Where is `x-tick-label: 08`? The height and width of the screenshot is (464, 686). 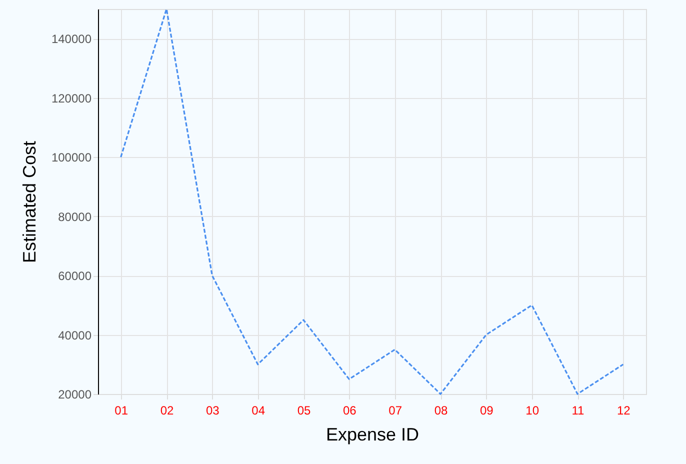 x-tick-label: 08 is located at coordinates (441, 411).